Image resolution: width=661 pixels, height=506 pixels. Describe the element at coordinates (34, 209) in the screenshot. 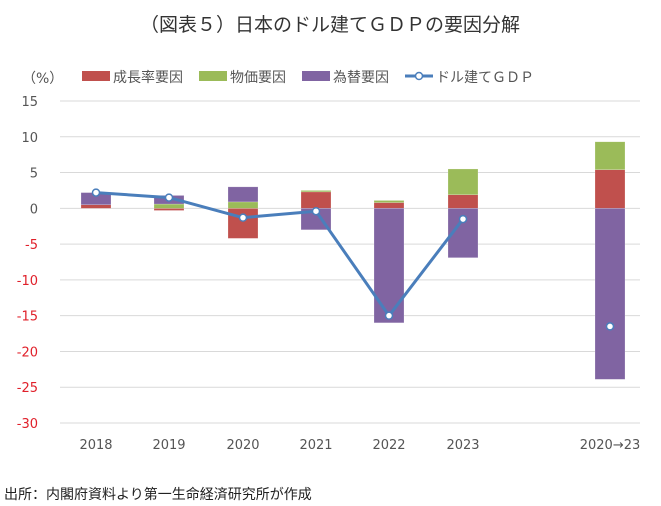

I see `y-tick-label: 0` at that location.